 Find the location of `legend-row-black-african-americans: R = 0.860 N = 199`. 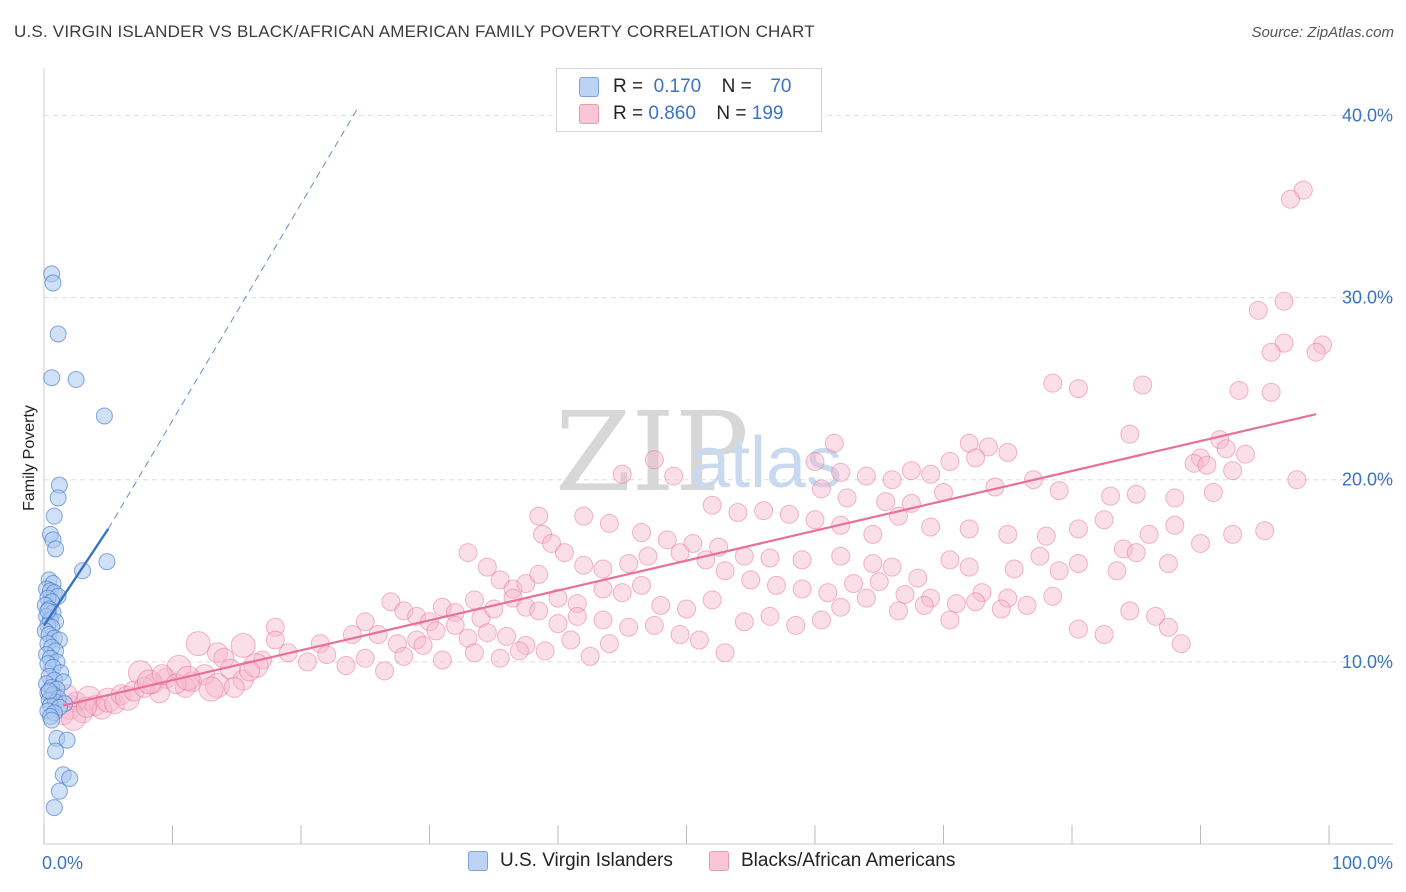

legend-row-black-african-americans: R = 0.860 N = 199 is located at coordinates (681, 114).